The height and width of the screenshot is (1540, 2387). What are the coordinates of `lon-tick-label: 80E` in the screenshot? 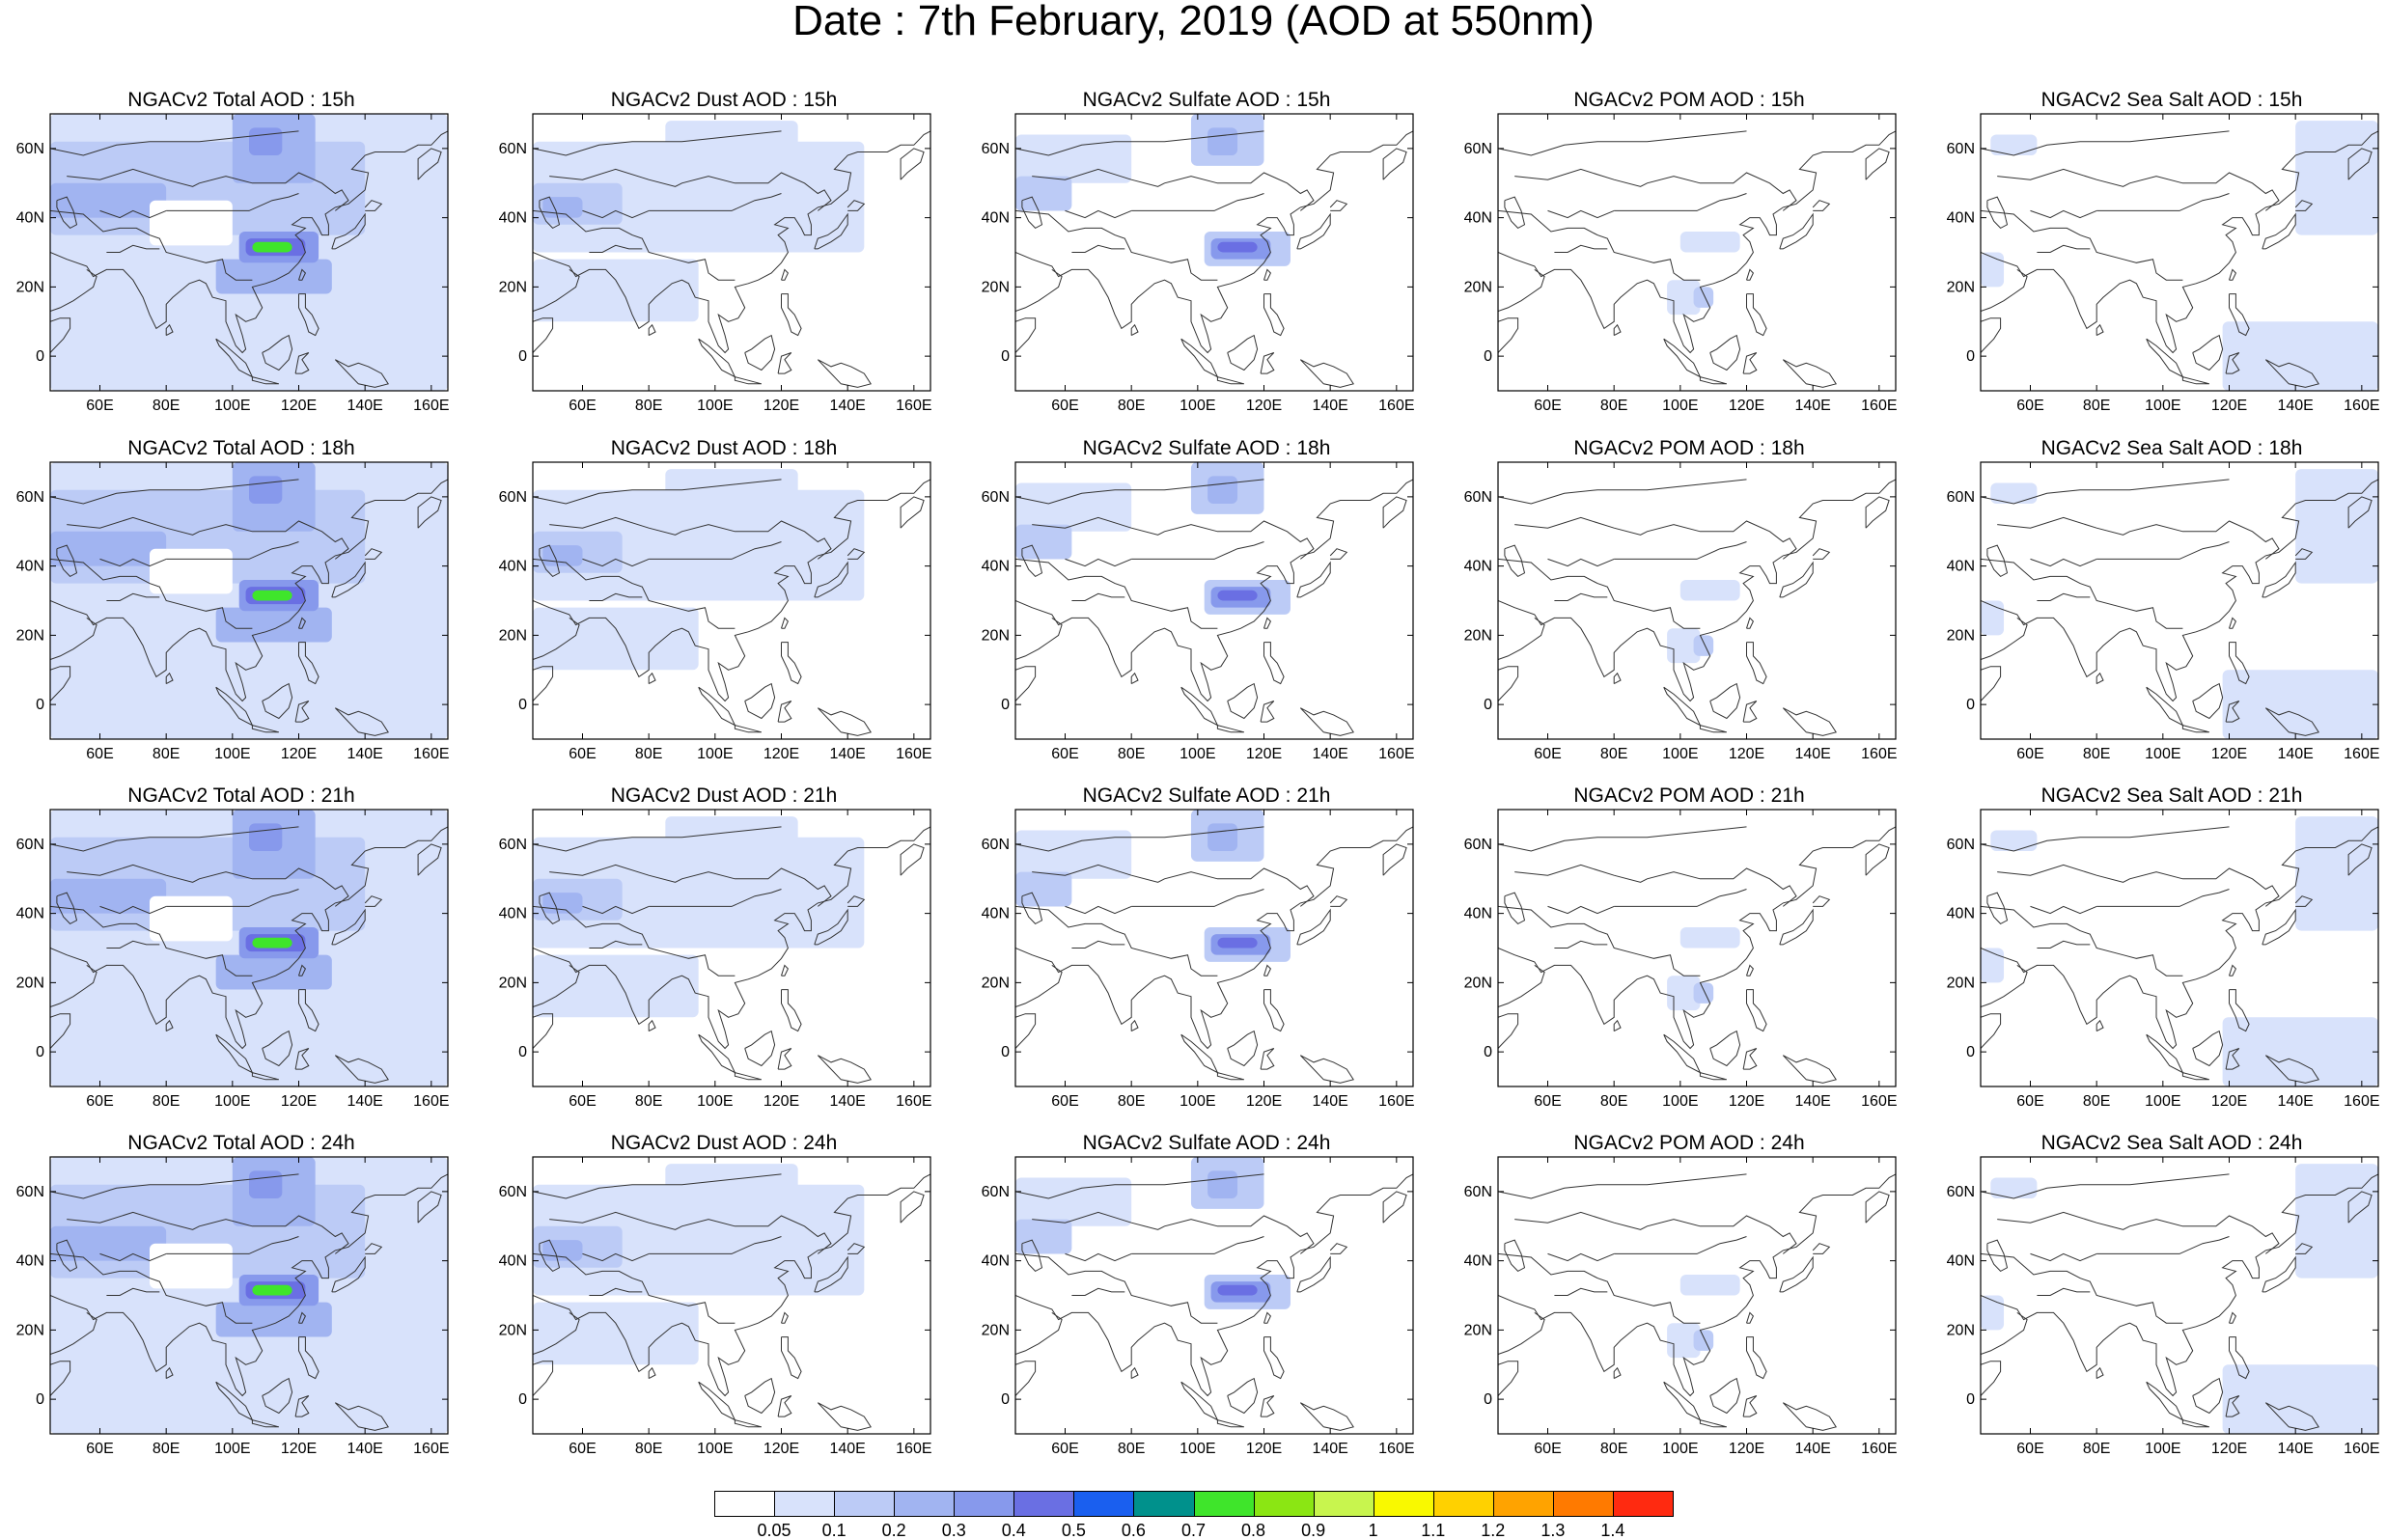 It's located at (648, 1449).